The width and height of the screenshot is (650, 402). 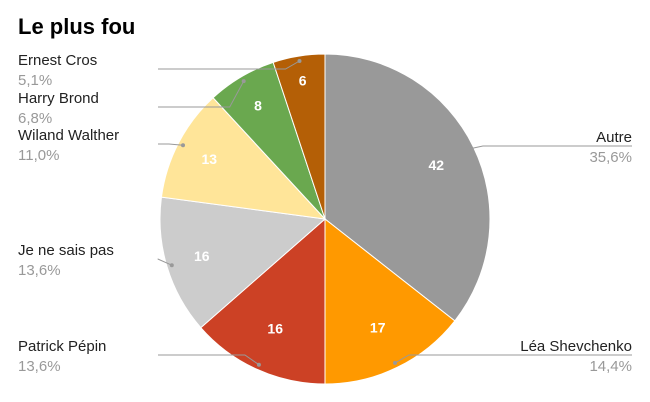 I want to click on slice-value-label: 8, so click(x=258, y=105).